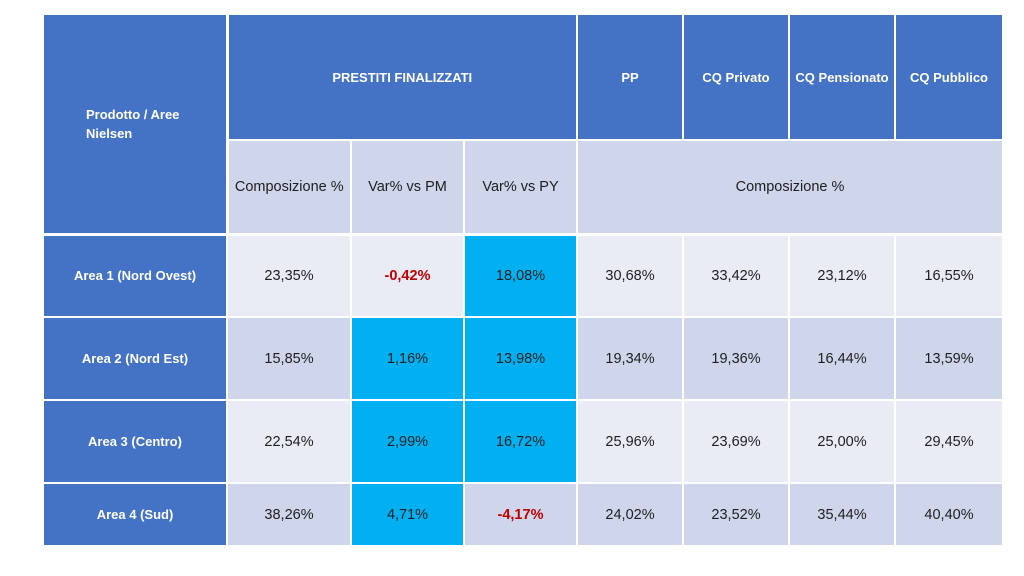 Image resolution: width=1024 pixels, height=576 pixels. I want to click on composizione-subheader: Composizione %, so click(289, 187).